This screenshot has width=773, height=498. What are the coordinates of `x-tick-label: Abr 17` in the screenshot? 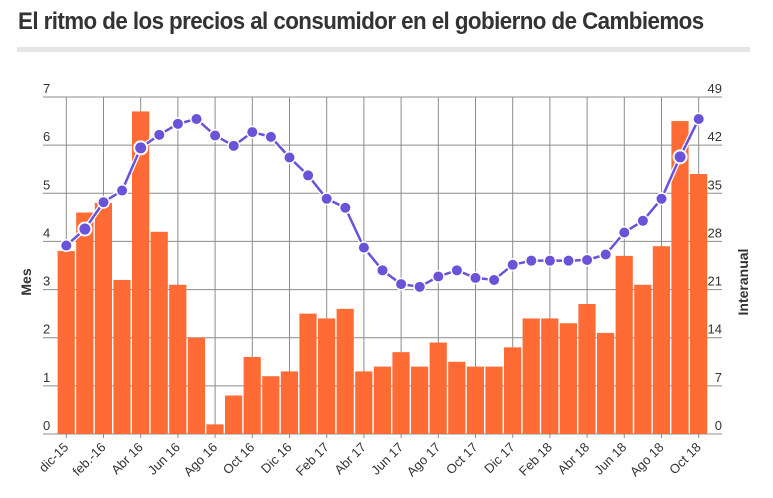 It's located at (350, 459).